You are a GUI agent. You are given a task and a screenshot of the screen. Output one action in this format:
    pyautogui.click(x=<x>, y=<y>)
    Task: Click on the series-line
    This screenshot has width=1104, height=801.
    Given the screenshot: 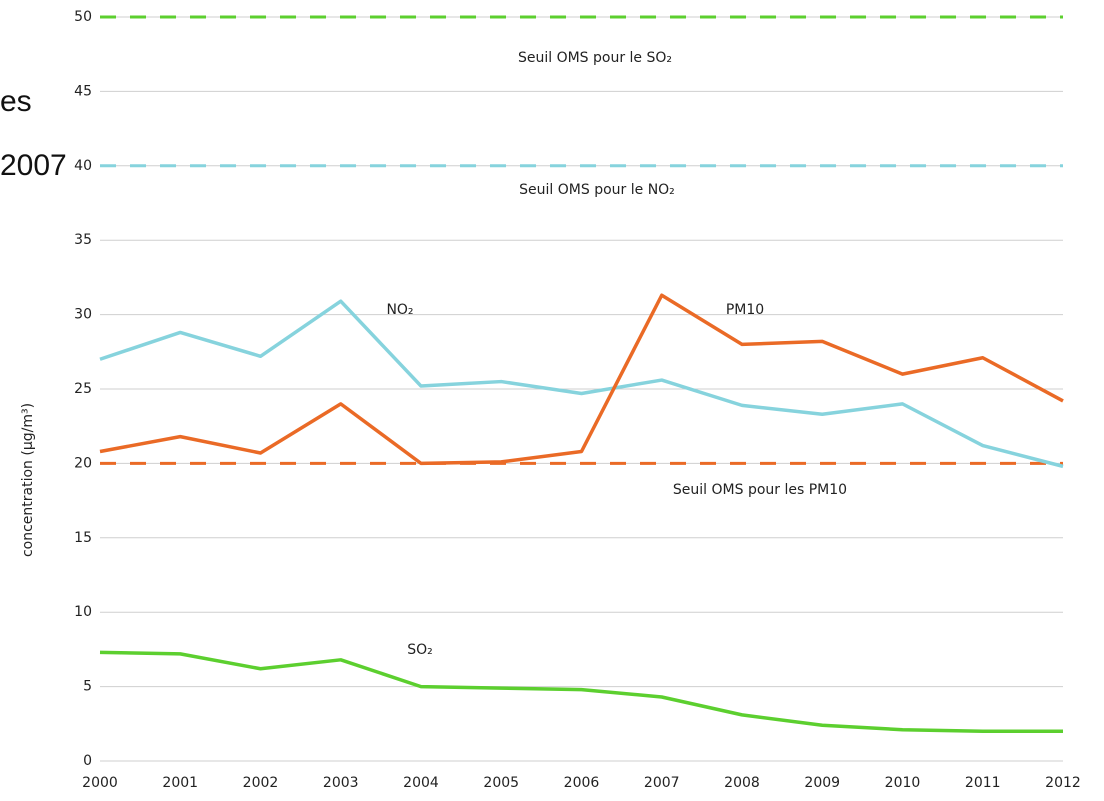 What is the action you would take?
    pyautogui.click(x=581, y=691)
    